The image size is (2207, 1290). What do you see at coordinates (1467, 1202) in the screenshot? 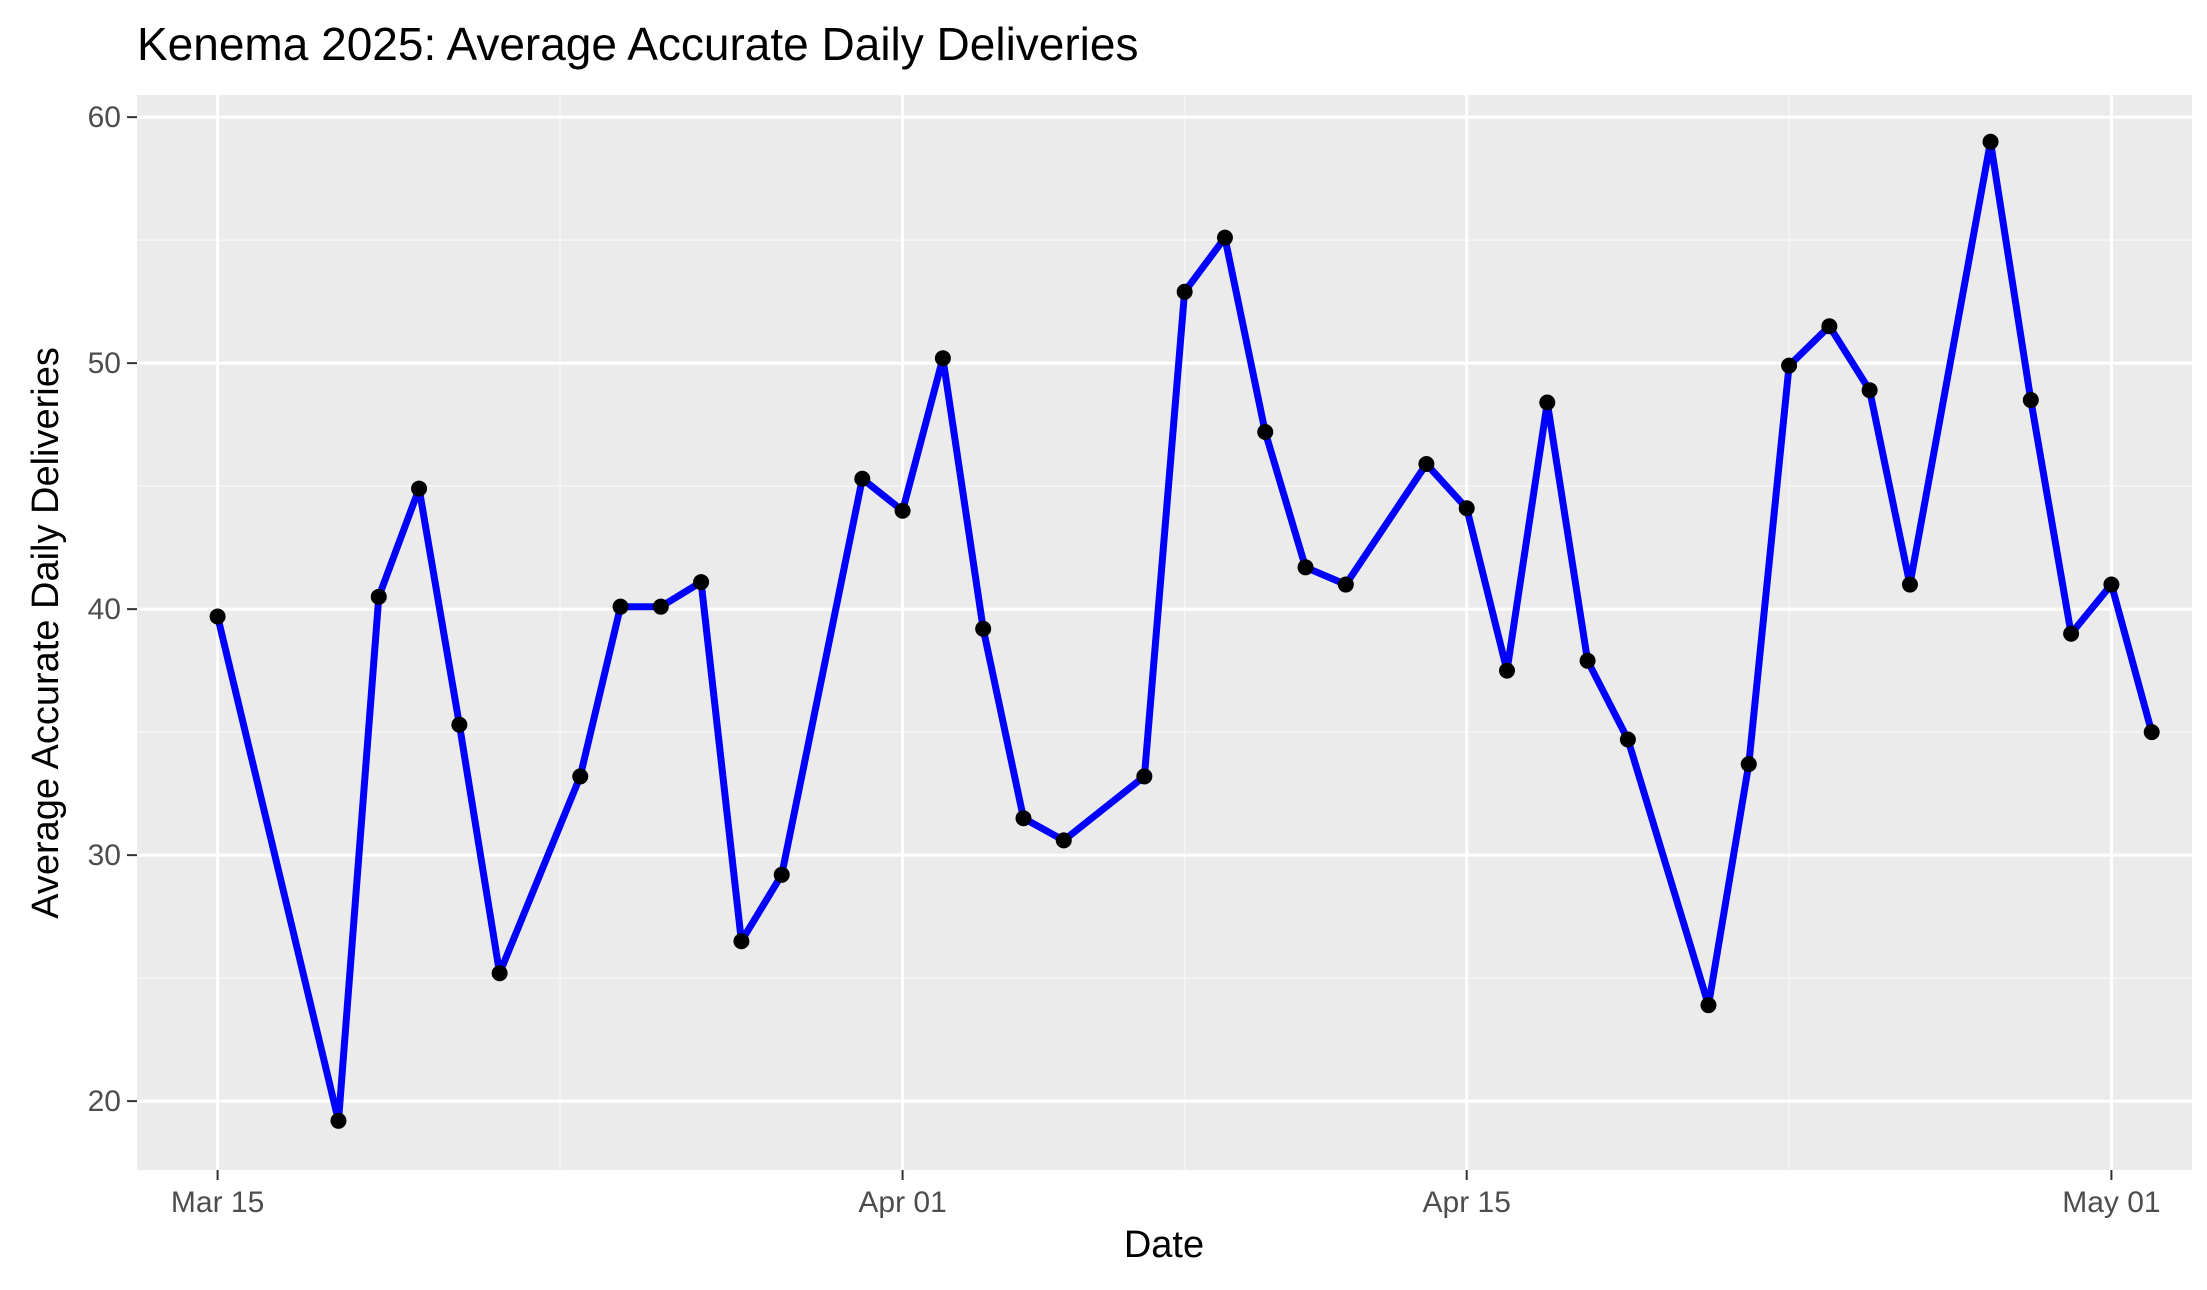
I see `x-tick-label: Apr 15` at bounding box center [1467, 1202].